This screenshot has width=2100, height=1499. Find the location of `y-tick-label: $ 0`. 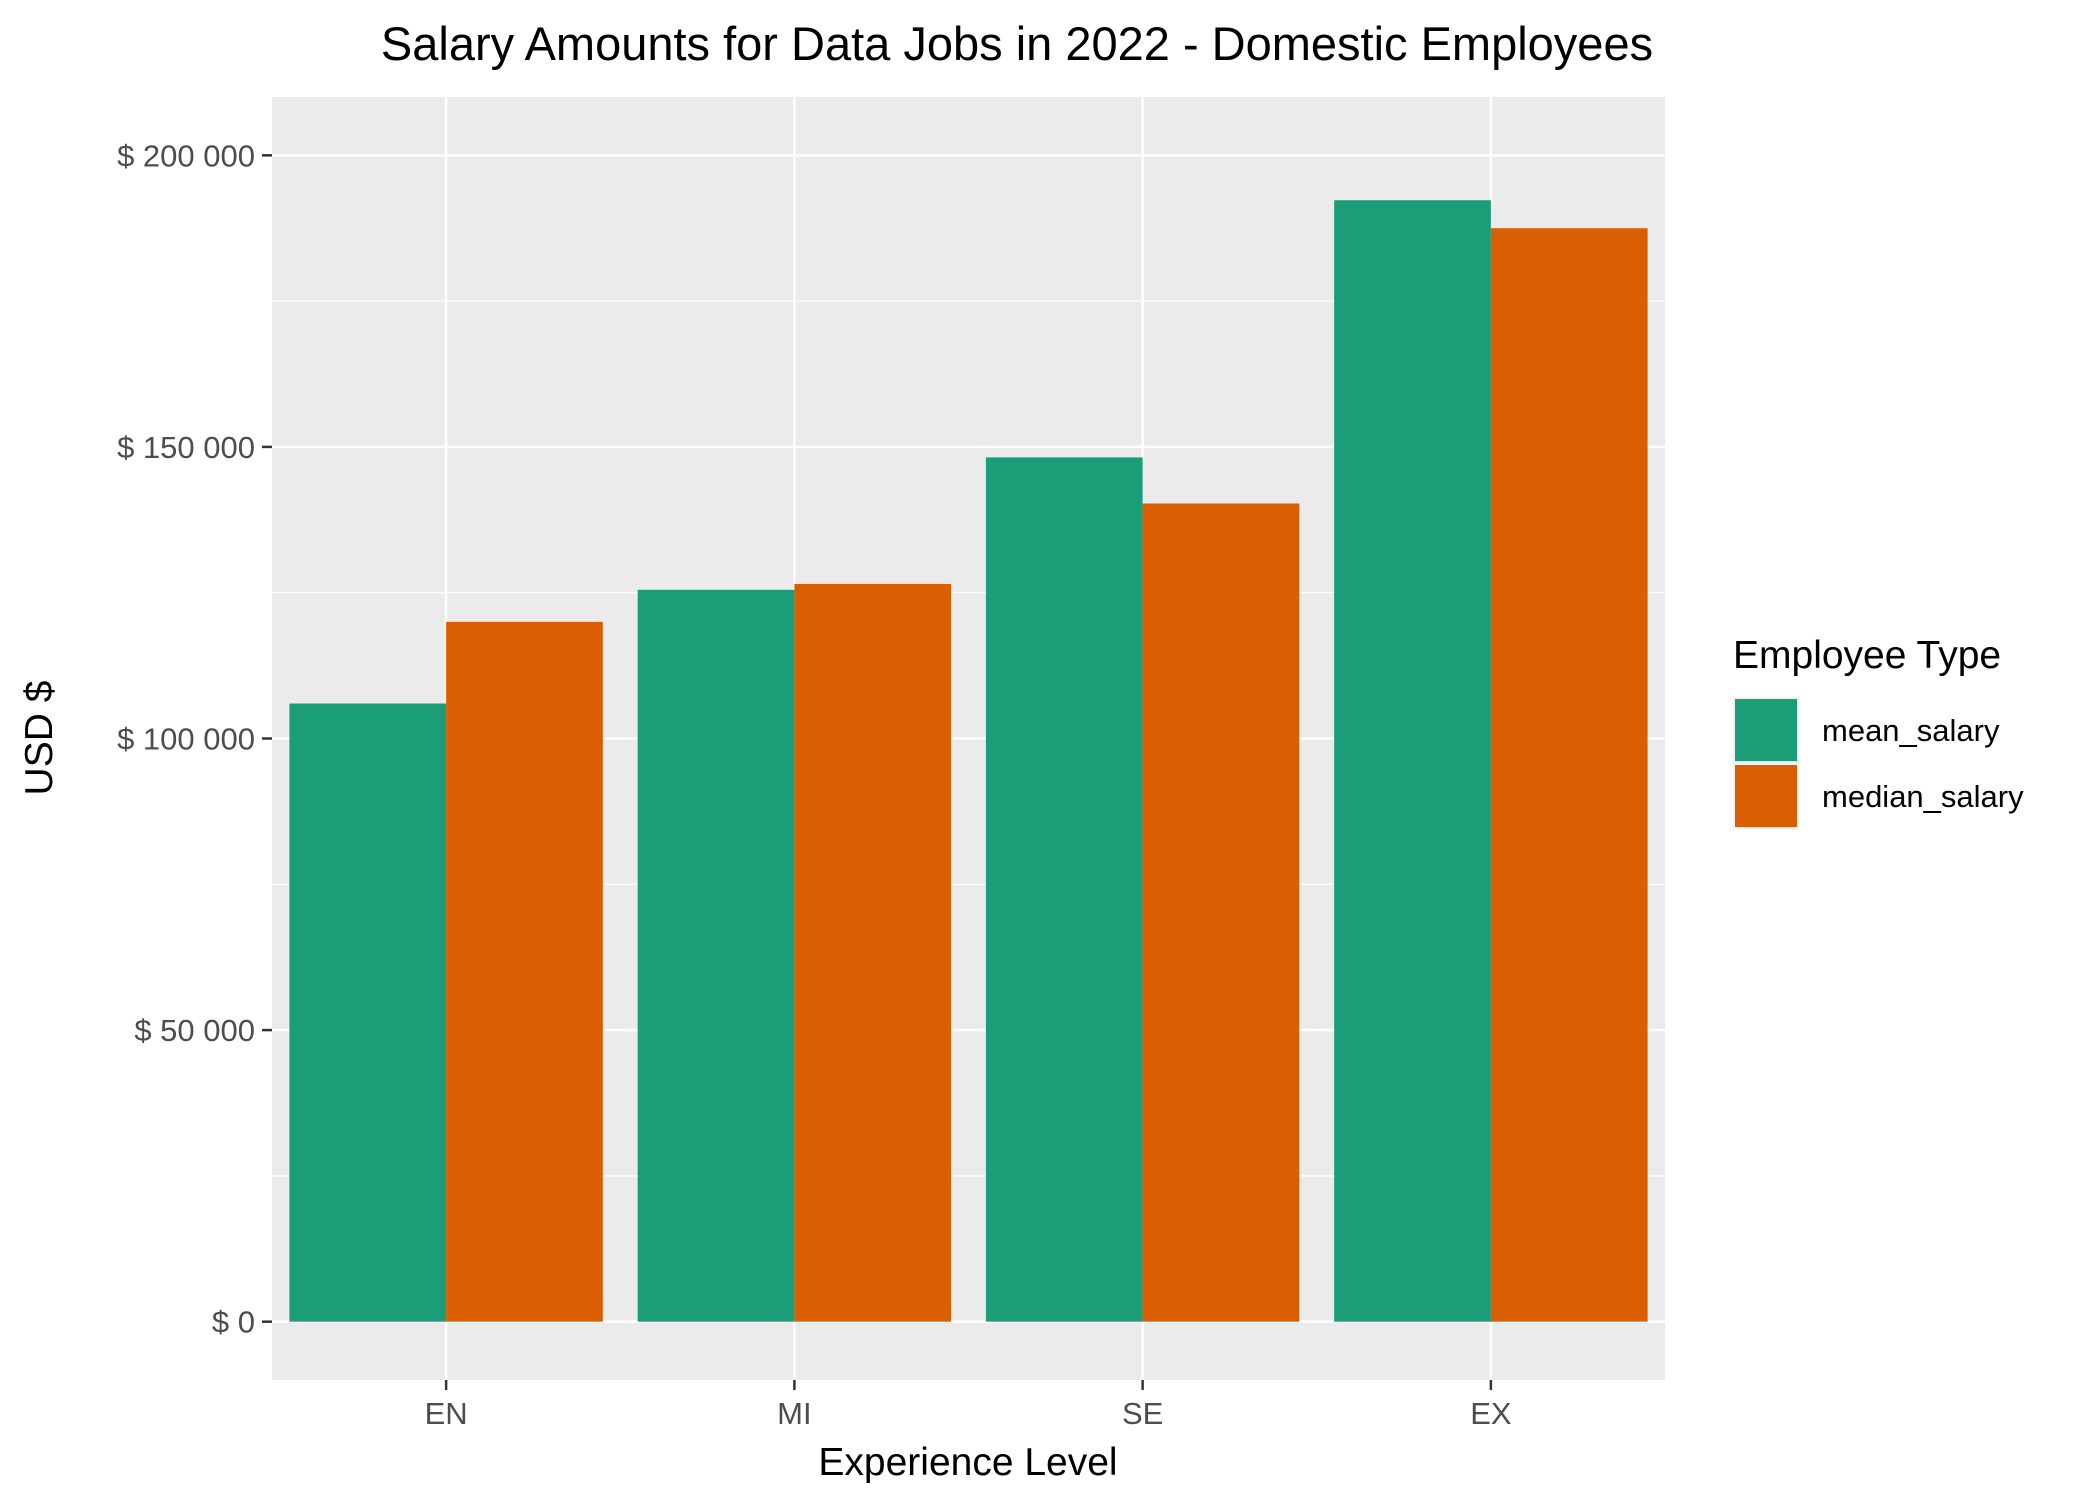

y-tick-label: $ 0 is located at coordinates (233, 1322).